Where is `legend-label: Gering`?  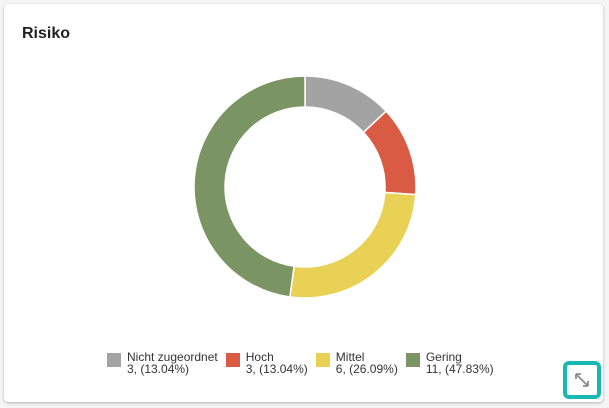
legend-label: Gering is located at coordinates (443, 357).